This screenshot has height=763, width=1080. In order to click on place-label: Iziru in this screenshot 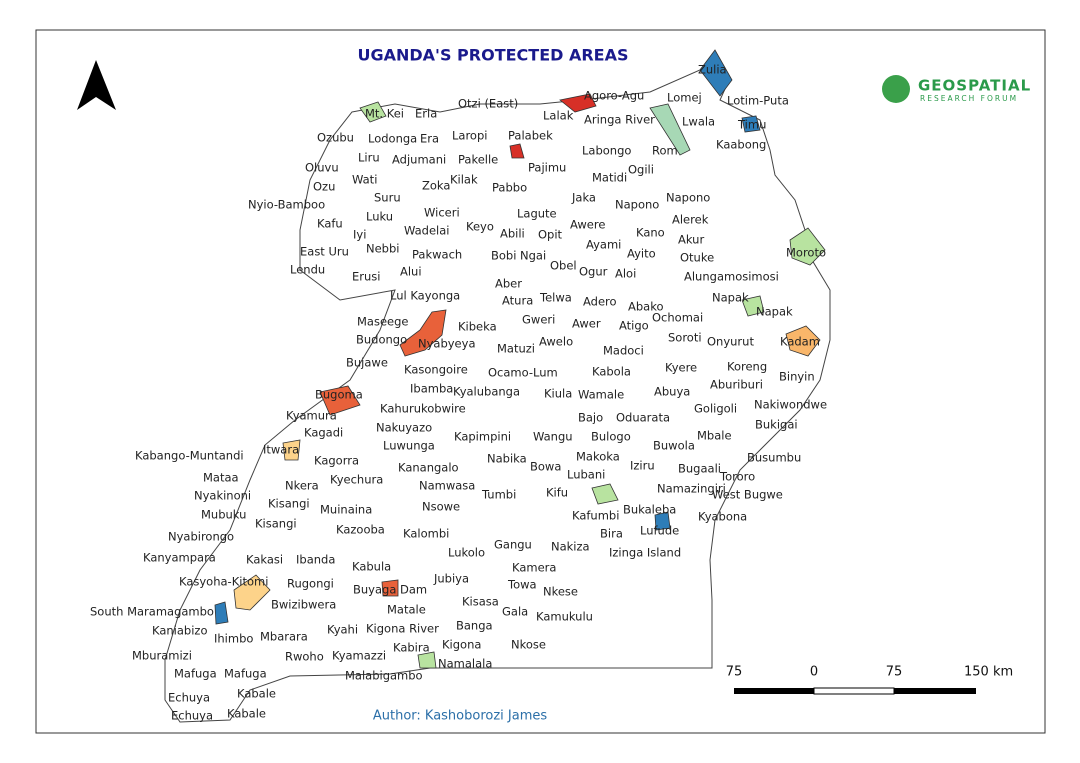, I will do `click(642, 466)`.